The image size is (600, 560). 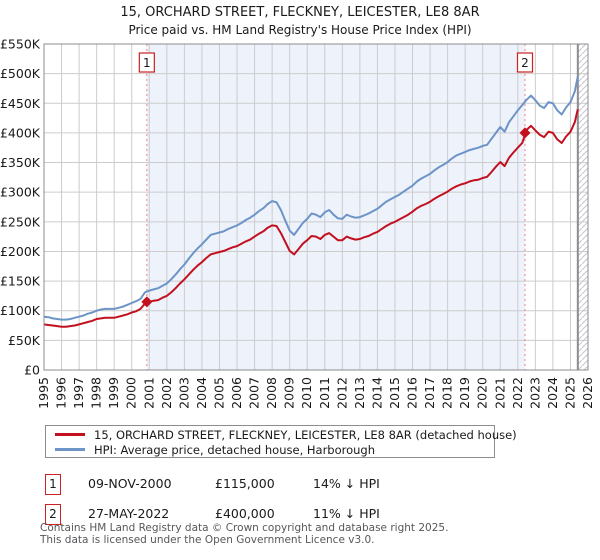 What do you see at coordinates (130, 483) in the screenshot?
I see `sale-1-date: 09-NOV-2000` at bounding box center [130, 483].